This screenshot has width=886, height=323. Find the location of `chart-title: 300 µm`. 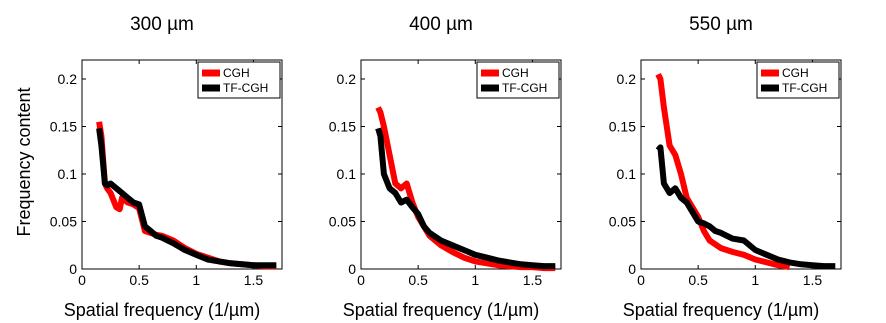

chart-title: 300 µm is located at coordinates (162, 24).